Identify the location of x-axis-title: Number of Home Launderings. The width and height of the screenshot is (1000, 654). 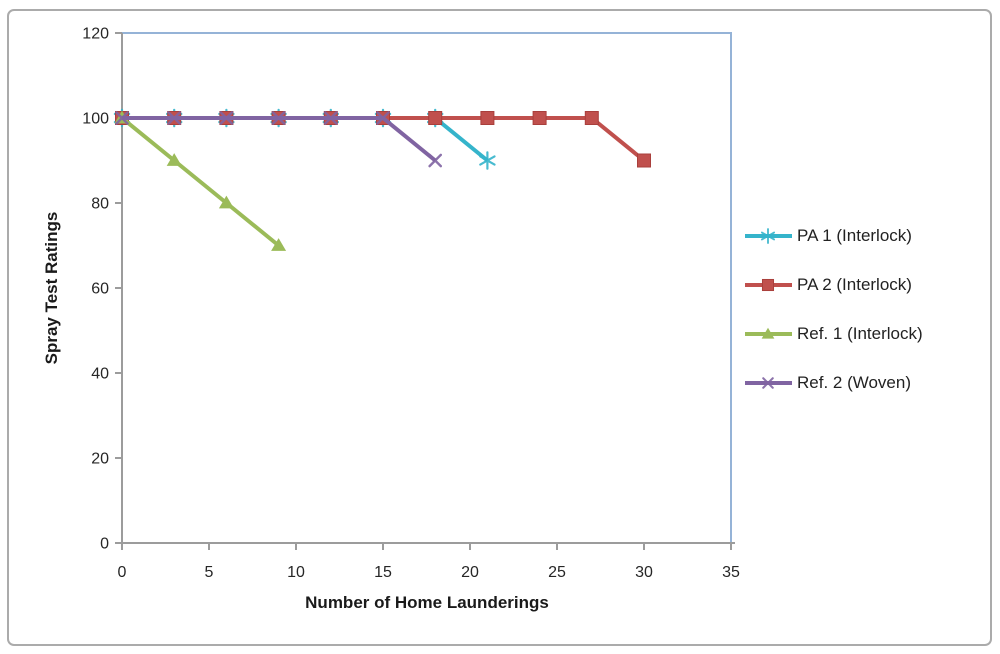
(427, 602).